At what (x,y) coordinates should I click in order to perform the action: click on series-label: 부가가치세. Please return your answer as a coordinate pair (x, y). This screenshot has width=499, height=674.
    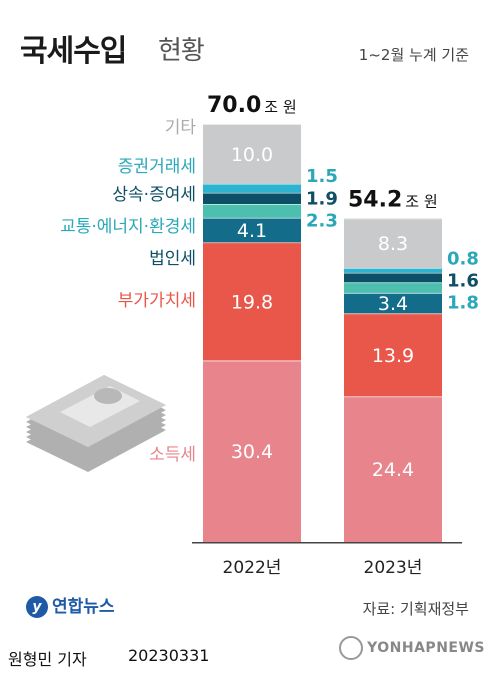
    Looking at the image, I should click on (157, 301).